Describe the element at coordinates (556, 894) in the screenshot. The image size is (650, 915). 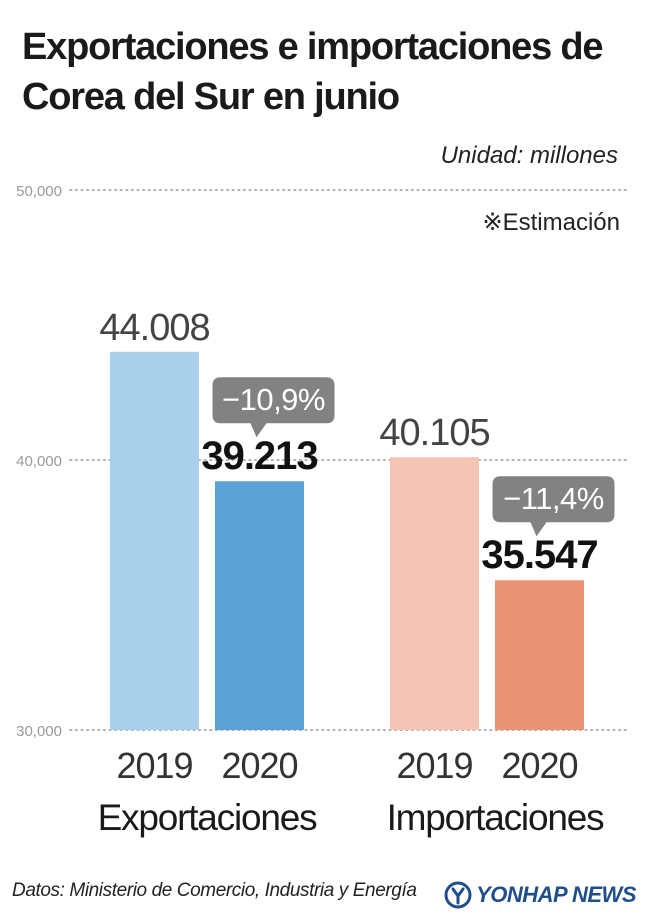
I see `logo-text: YONHAP NEWS` at that location.